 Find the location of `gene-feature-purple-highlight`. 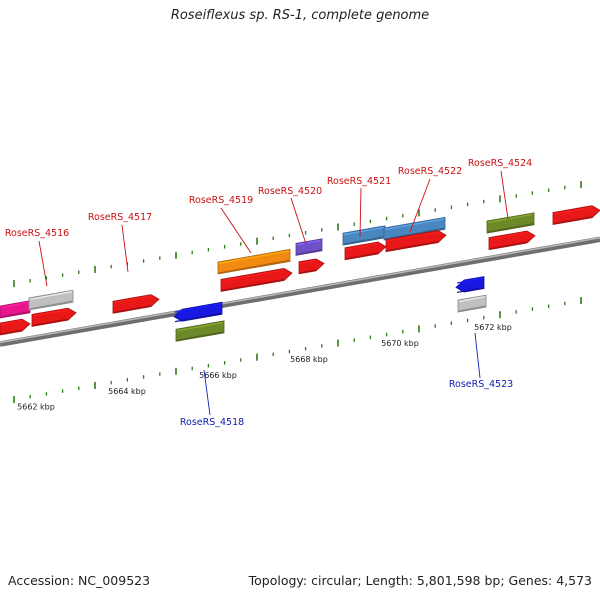

gene-feature-purple-highlight is located at coordinates (309, 242).